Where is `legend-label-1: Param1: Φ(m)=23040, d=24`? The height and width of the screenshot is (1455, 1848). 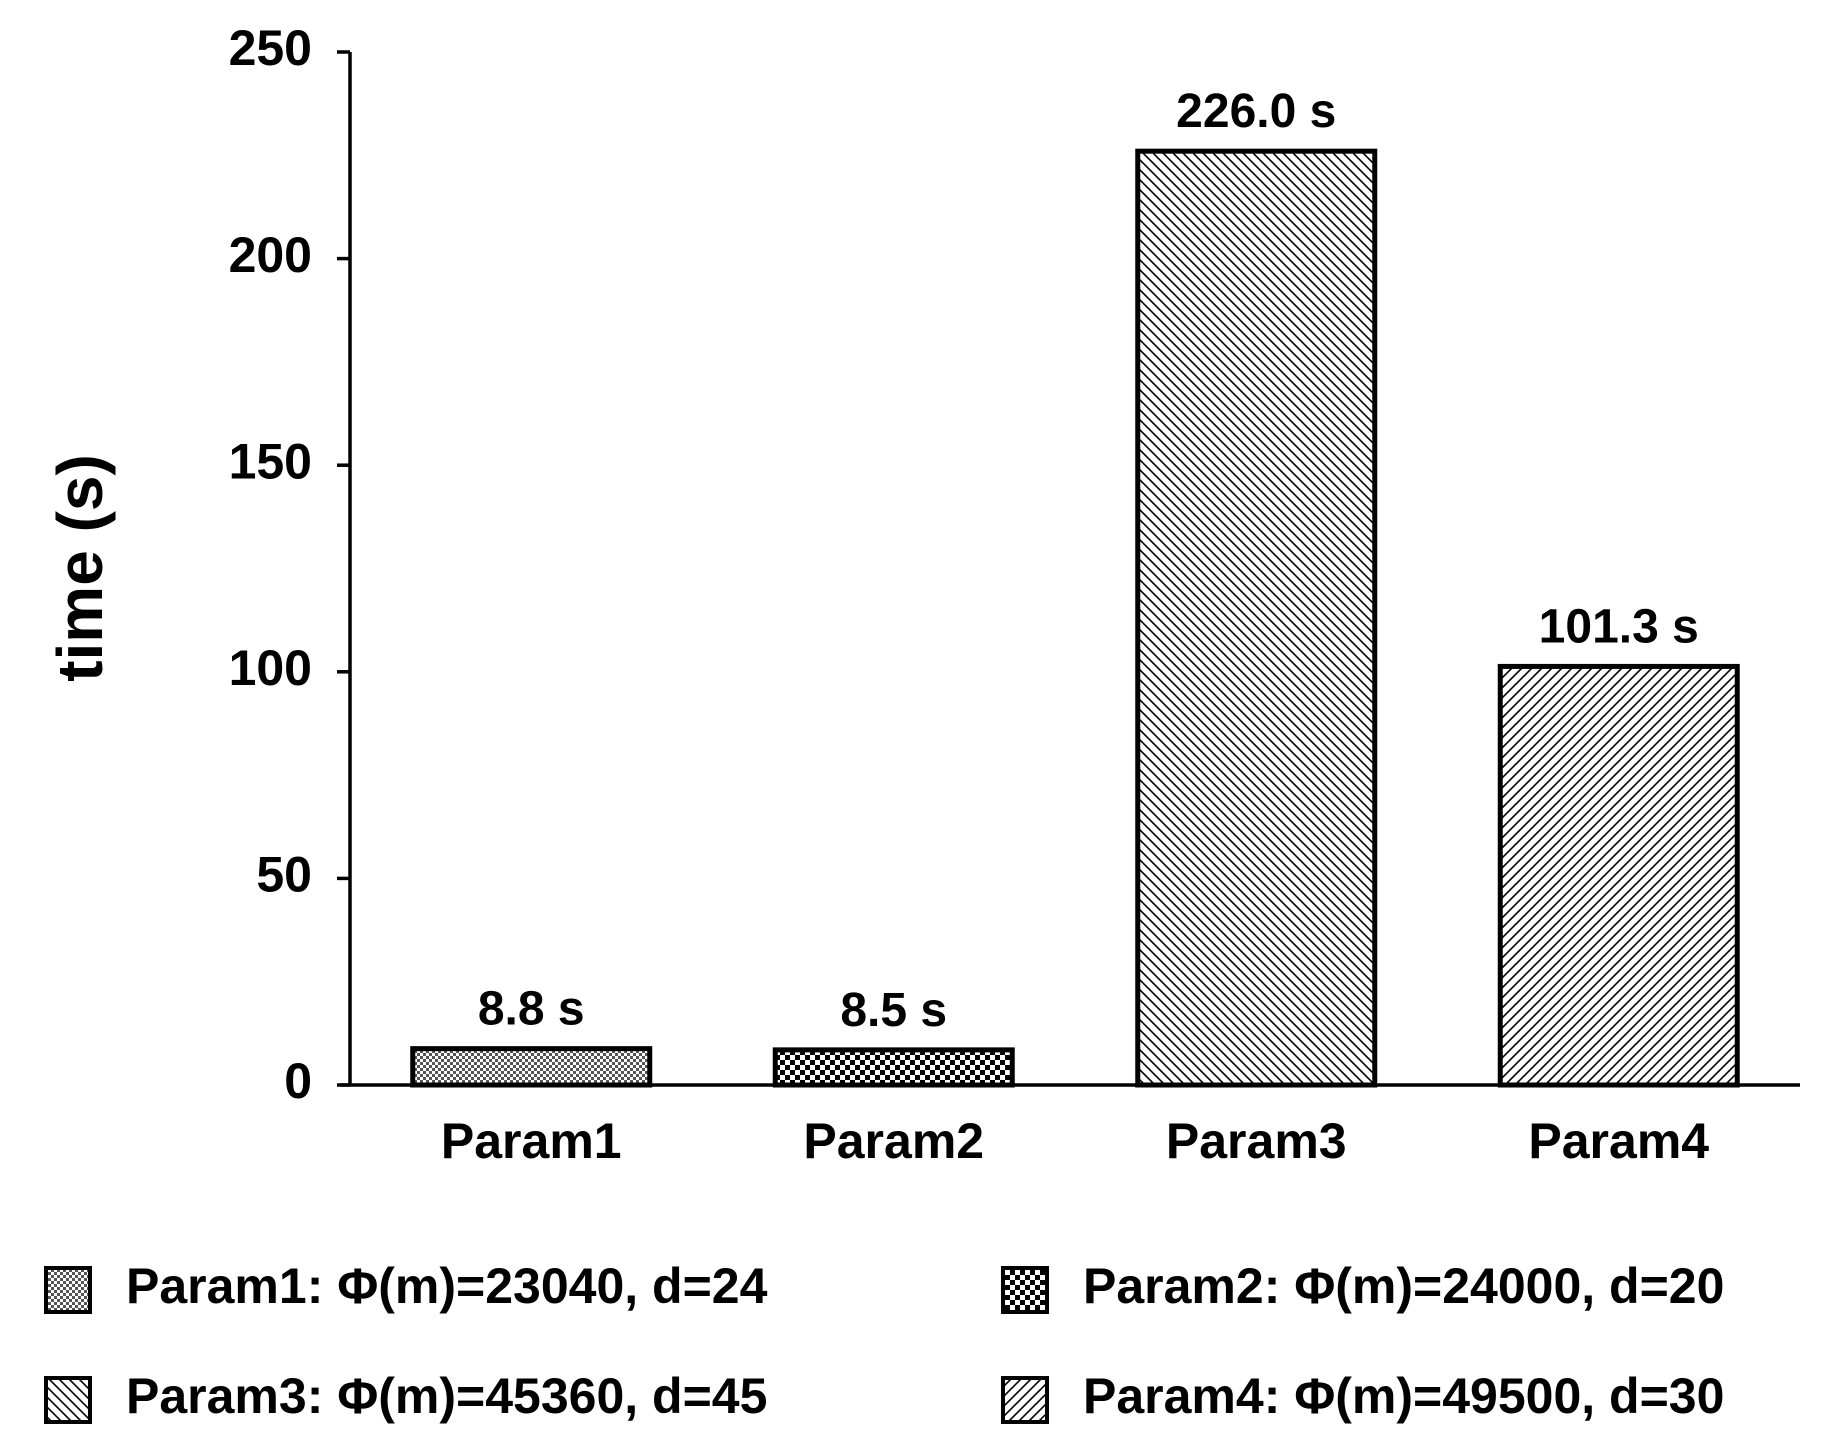
legend-label-1: Param1: Φ(m)=23040, d=24 is located at coordinates (447, 1286).